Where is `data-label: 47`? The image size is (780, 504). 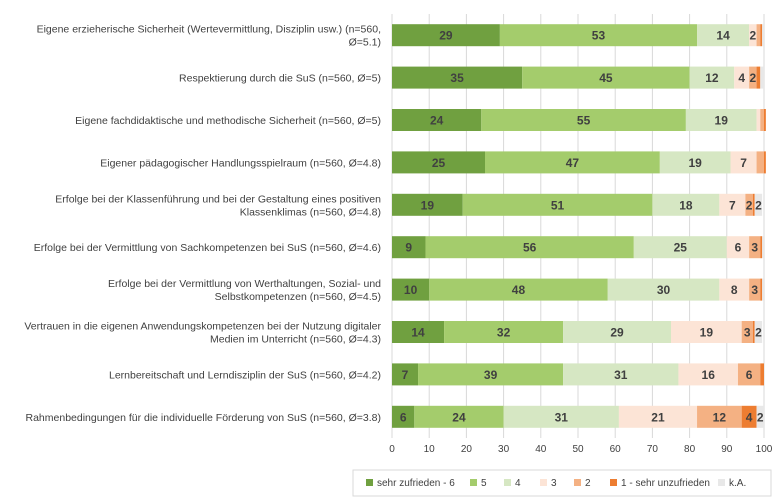 data-label: 47 is located at coordinates (573, 163).